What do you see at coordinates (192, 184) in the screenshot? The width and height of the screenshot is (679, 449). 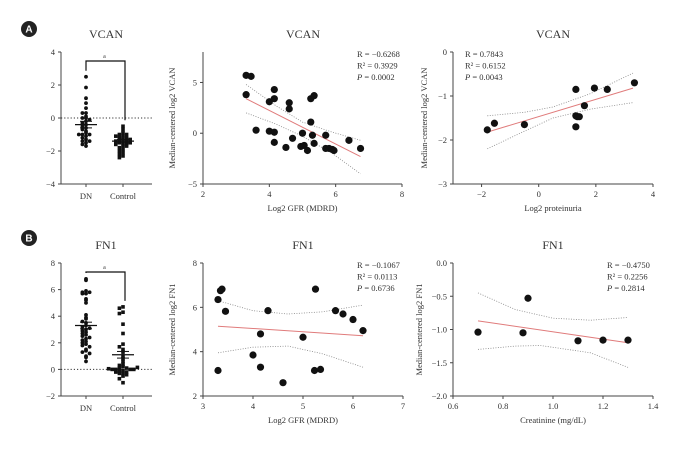 I see `y-tick-label: −5` at bounding box center [192, 184].